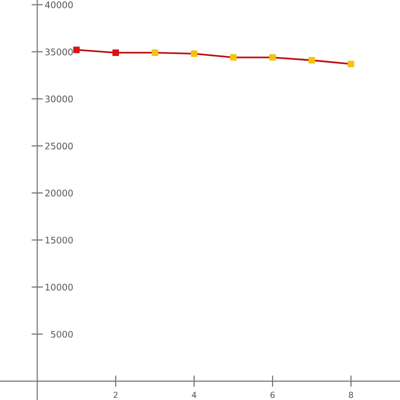  What do you see at coordinates (59, 193) in the screenshot?
I see `y-tick-label: 20000` at bounding box center [59, 193].